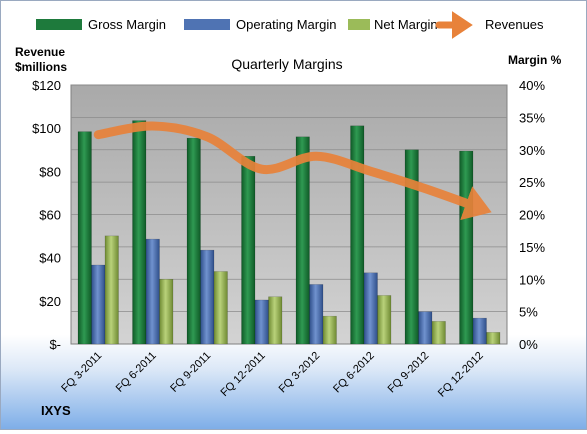  I want to click on right-tick-label: 30%, so click(532, 150).